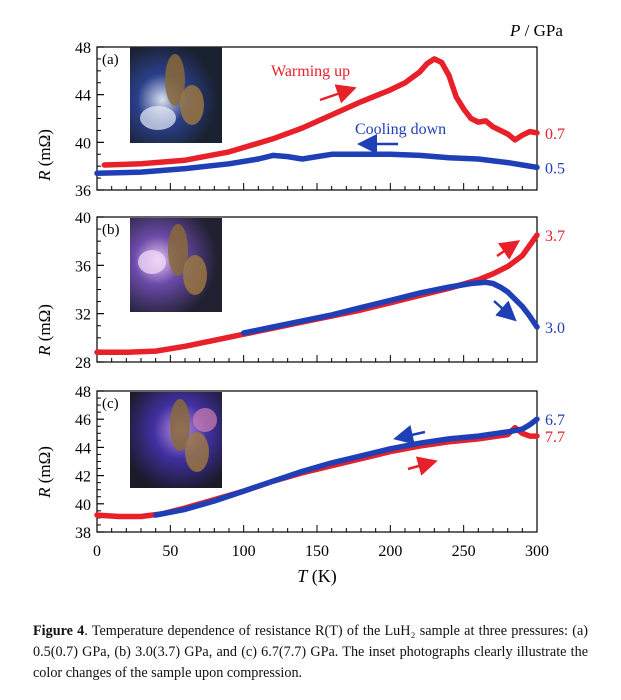  Describe the element at coordinates (555, 134) in the screenshot. I see `series-label: 0.7` at that location.